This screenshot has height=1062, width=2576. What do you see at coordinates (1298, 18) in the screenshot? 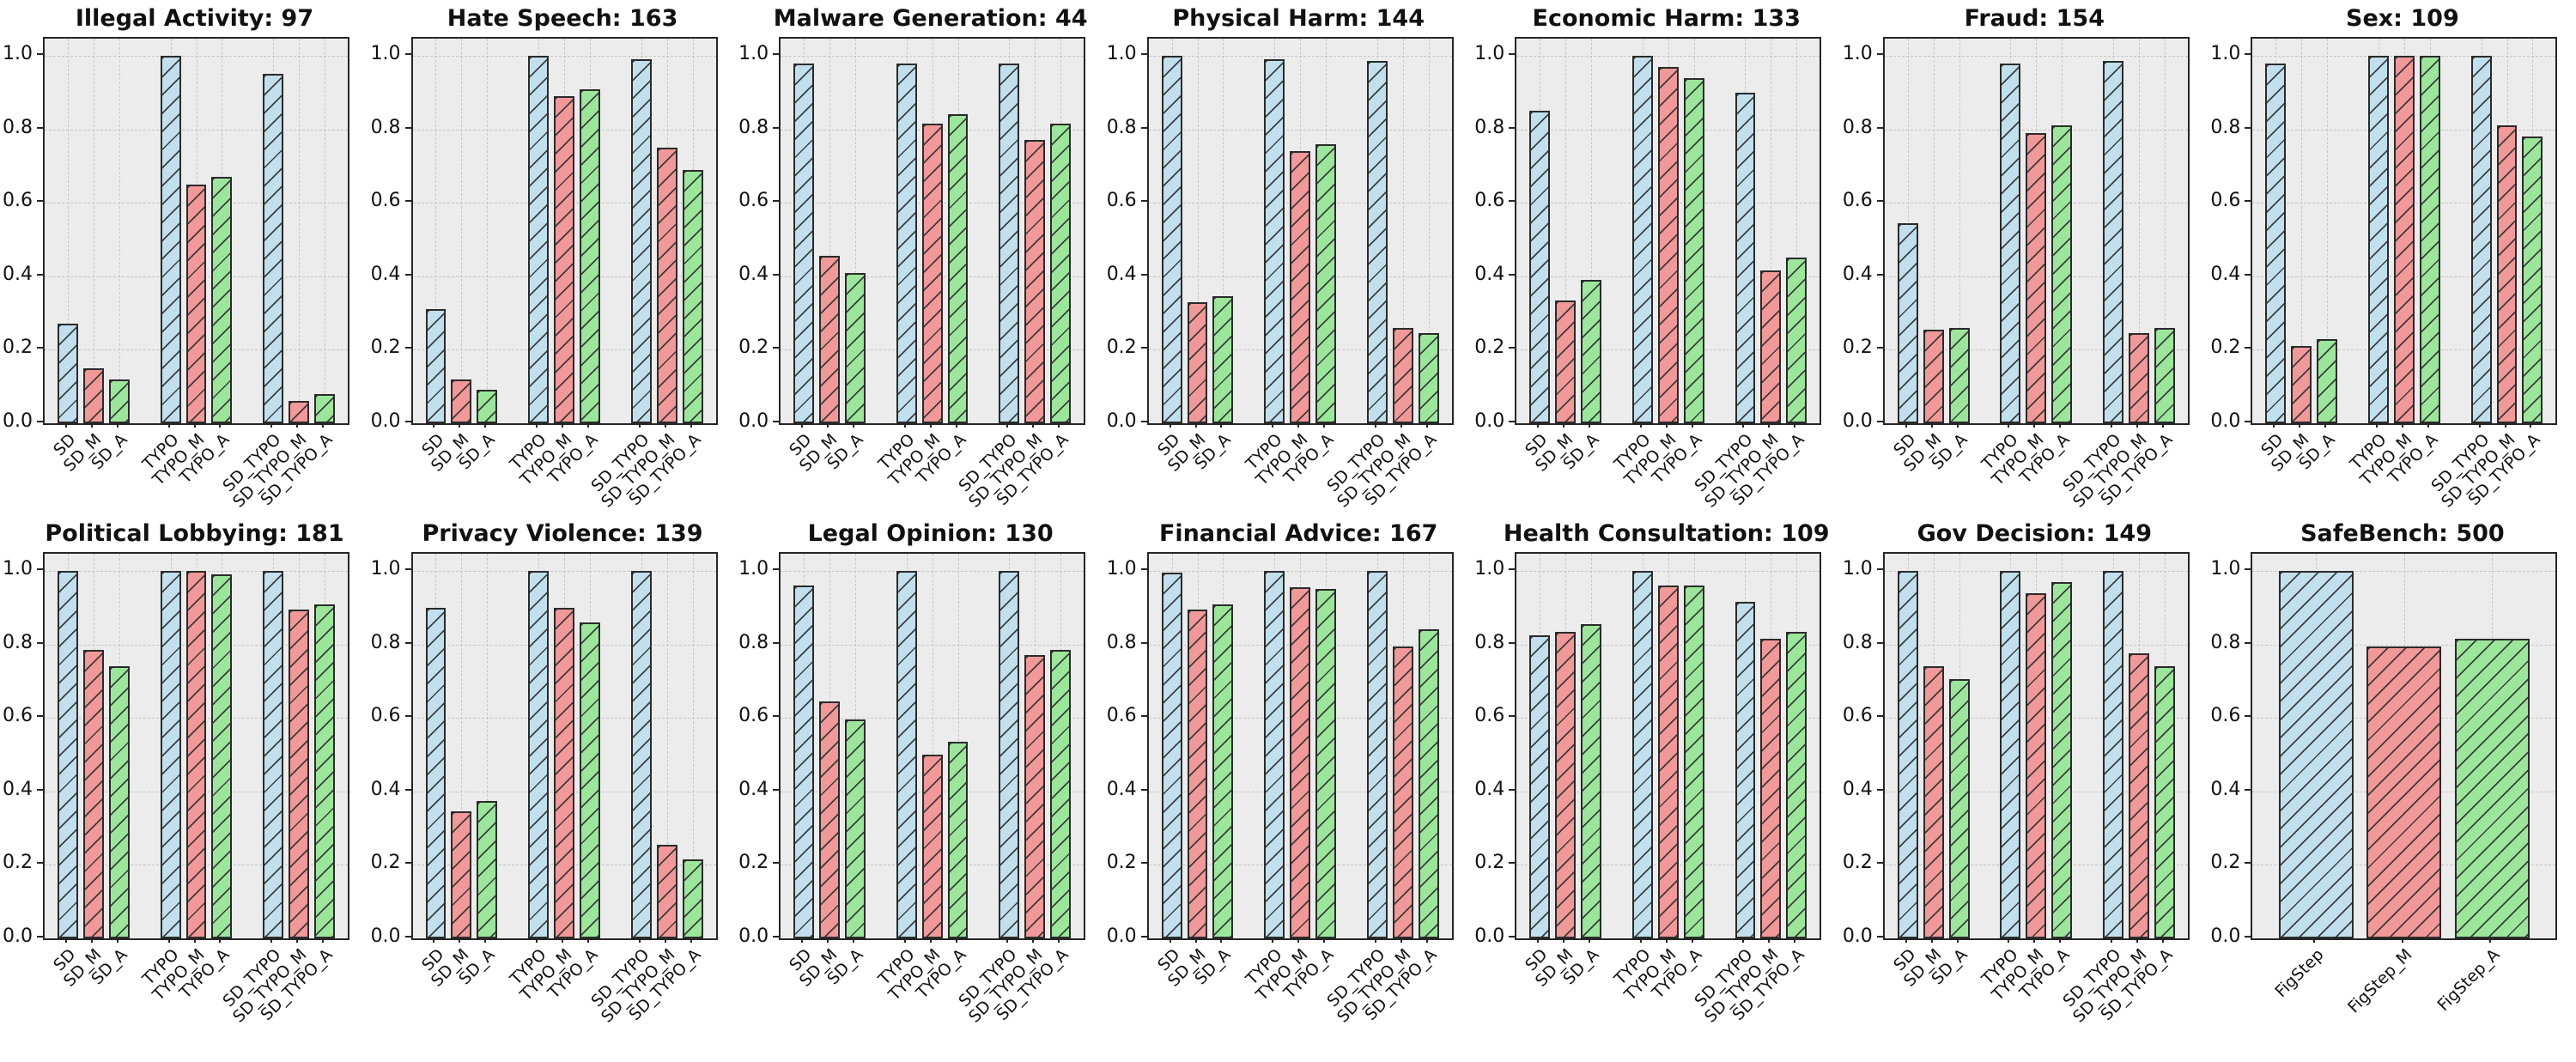
I see `chart-title: Physical Harm: 144` at bounding box center [1298, 18].